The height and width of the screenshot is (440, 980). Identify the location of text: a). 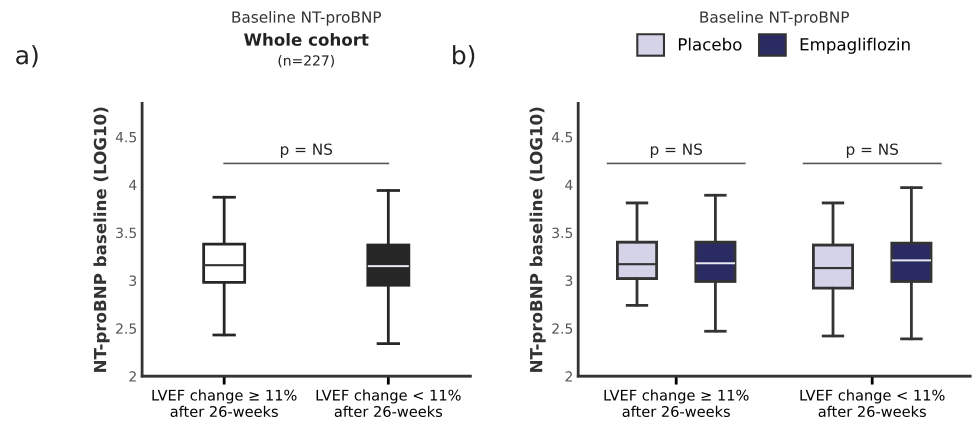
(27, 56).